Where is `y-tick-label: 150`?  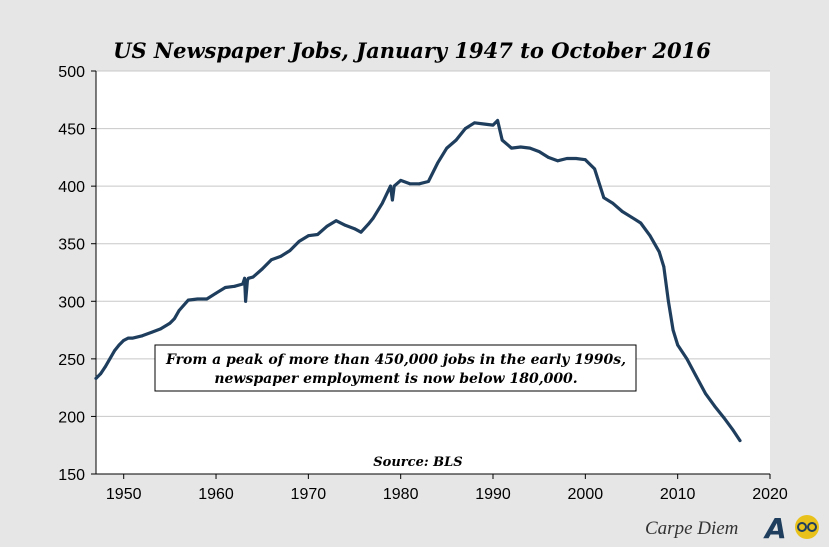
y-tick-label: 150 is located at coordinates (71, 475).